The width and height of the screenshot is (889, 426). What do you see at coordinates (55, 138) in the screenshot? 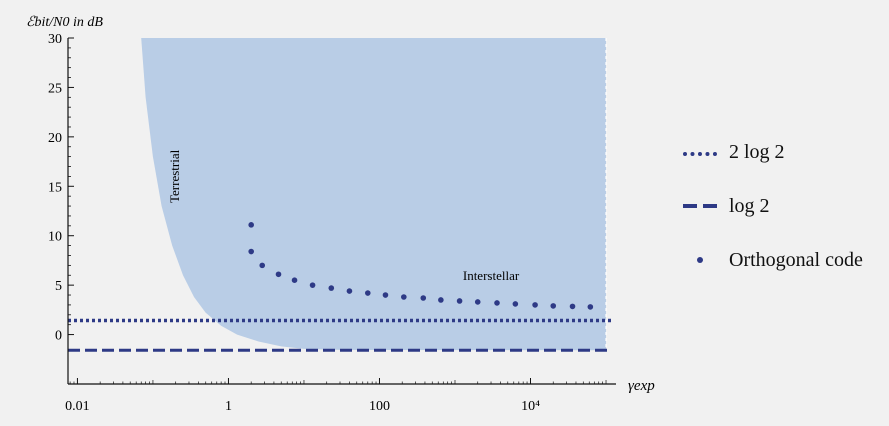
I see `y-tick-label-20: 20` at bounding box center [55, 138].